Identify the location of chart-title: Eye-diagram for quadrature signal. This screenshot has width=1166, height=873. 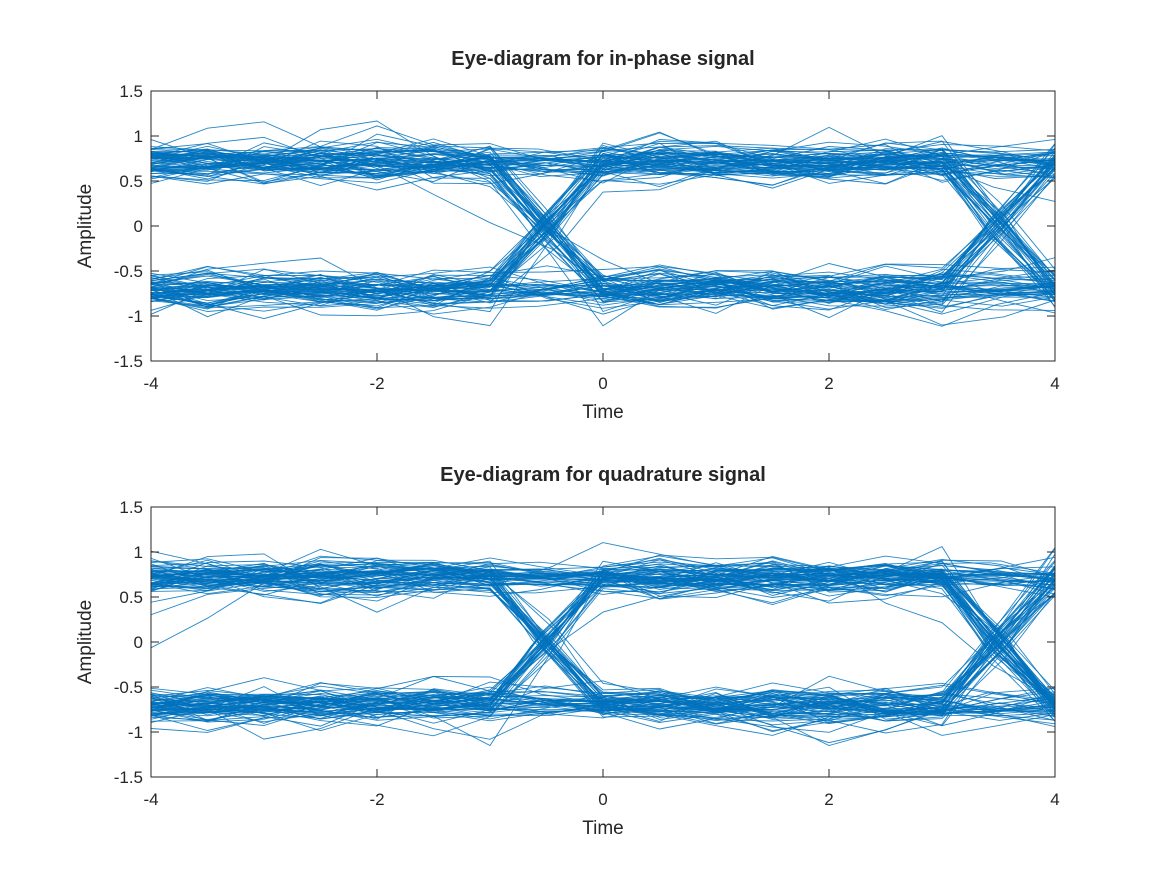
(603, 475).